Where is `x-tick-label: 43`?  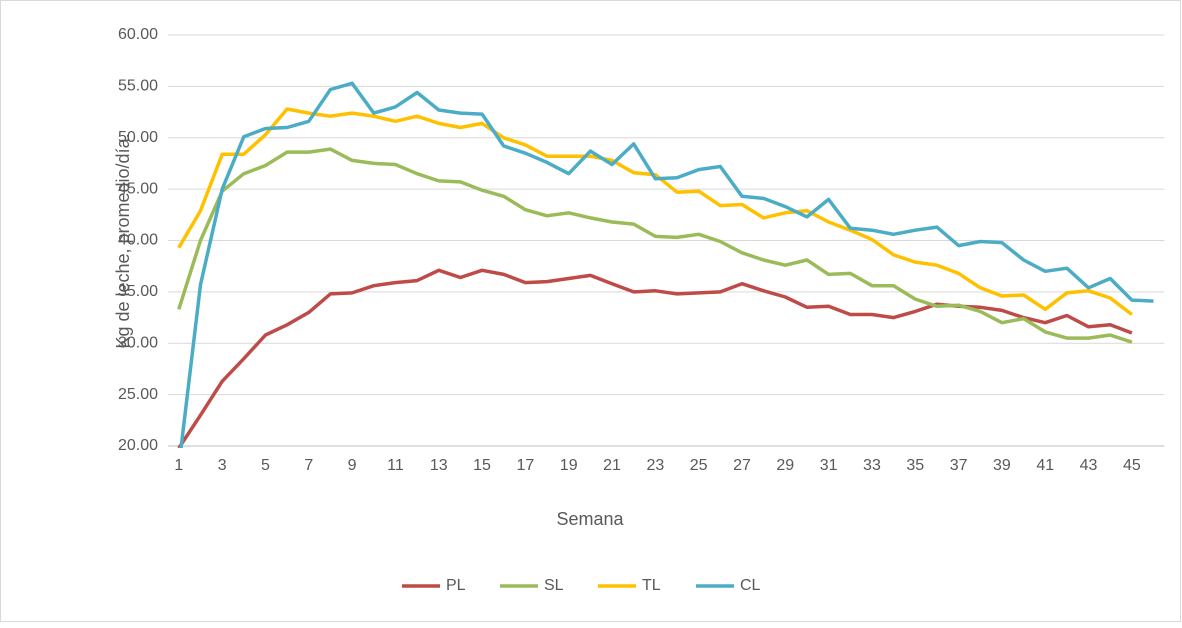
x-tick-label: 43 is located at coordinates (1089, 465).